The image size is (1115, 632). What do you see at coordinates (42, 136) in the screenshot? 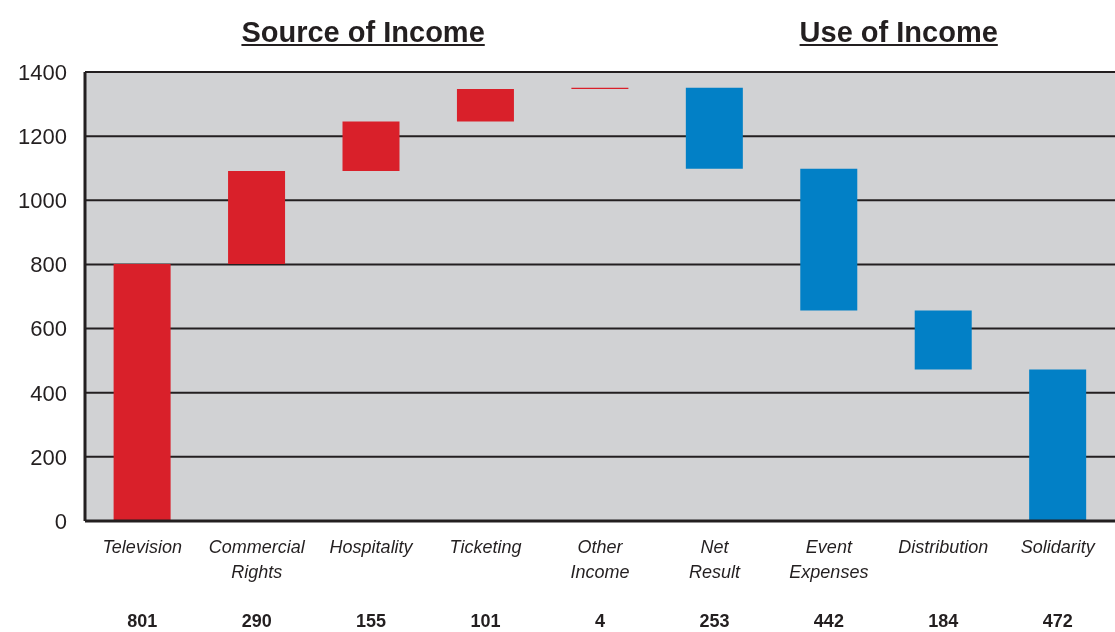
I see `y-tick-label: 1200` at bounding box center [42, 136].